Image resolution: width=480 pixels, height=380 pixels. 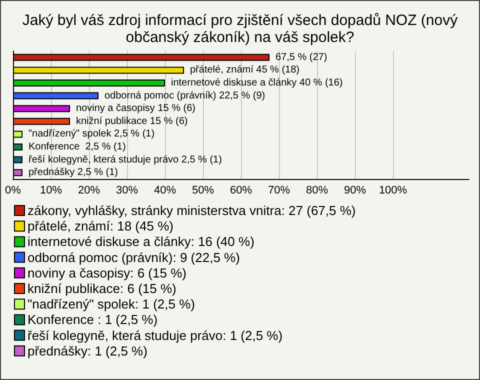 What do you see at coordinates (127, 190) in the screenshot?
I see `x-tick-label: 30%` at bounding box center [127, 190].